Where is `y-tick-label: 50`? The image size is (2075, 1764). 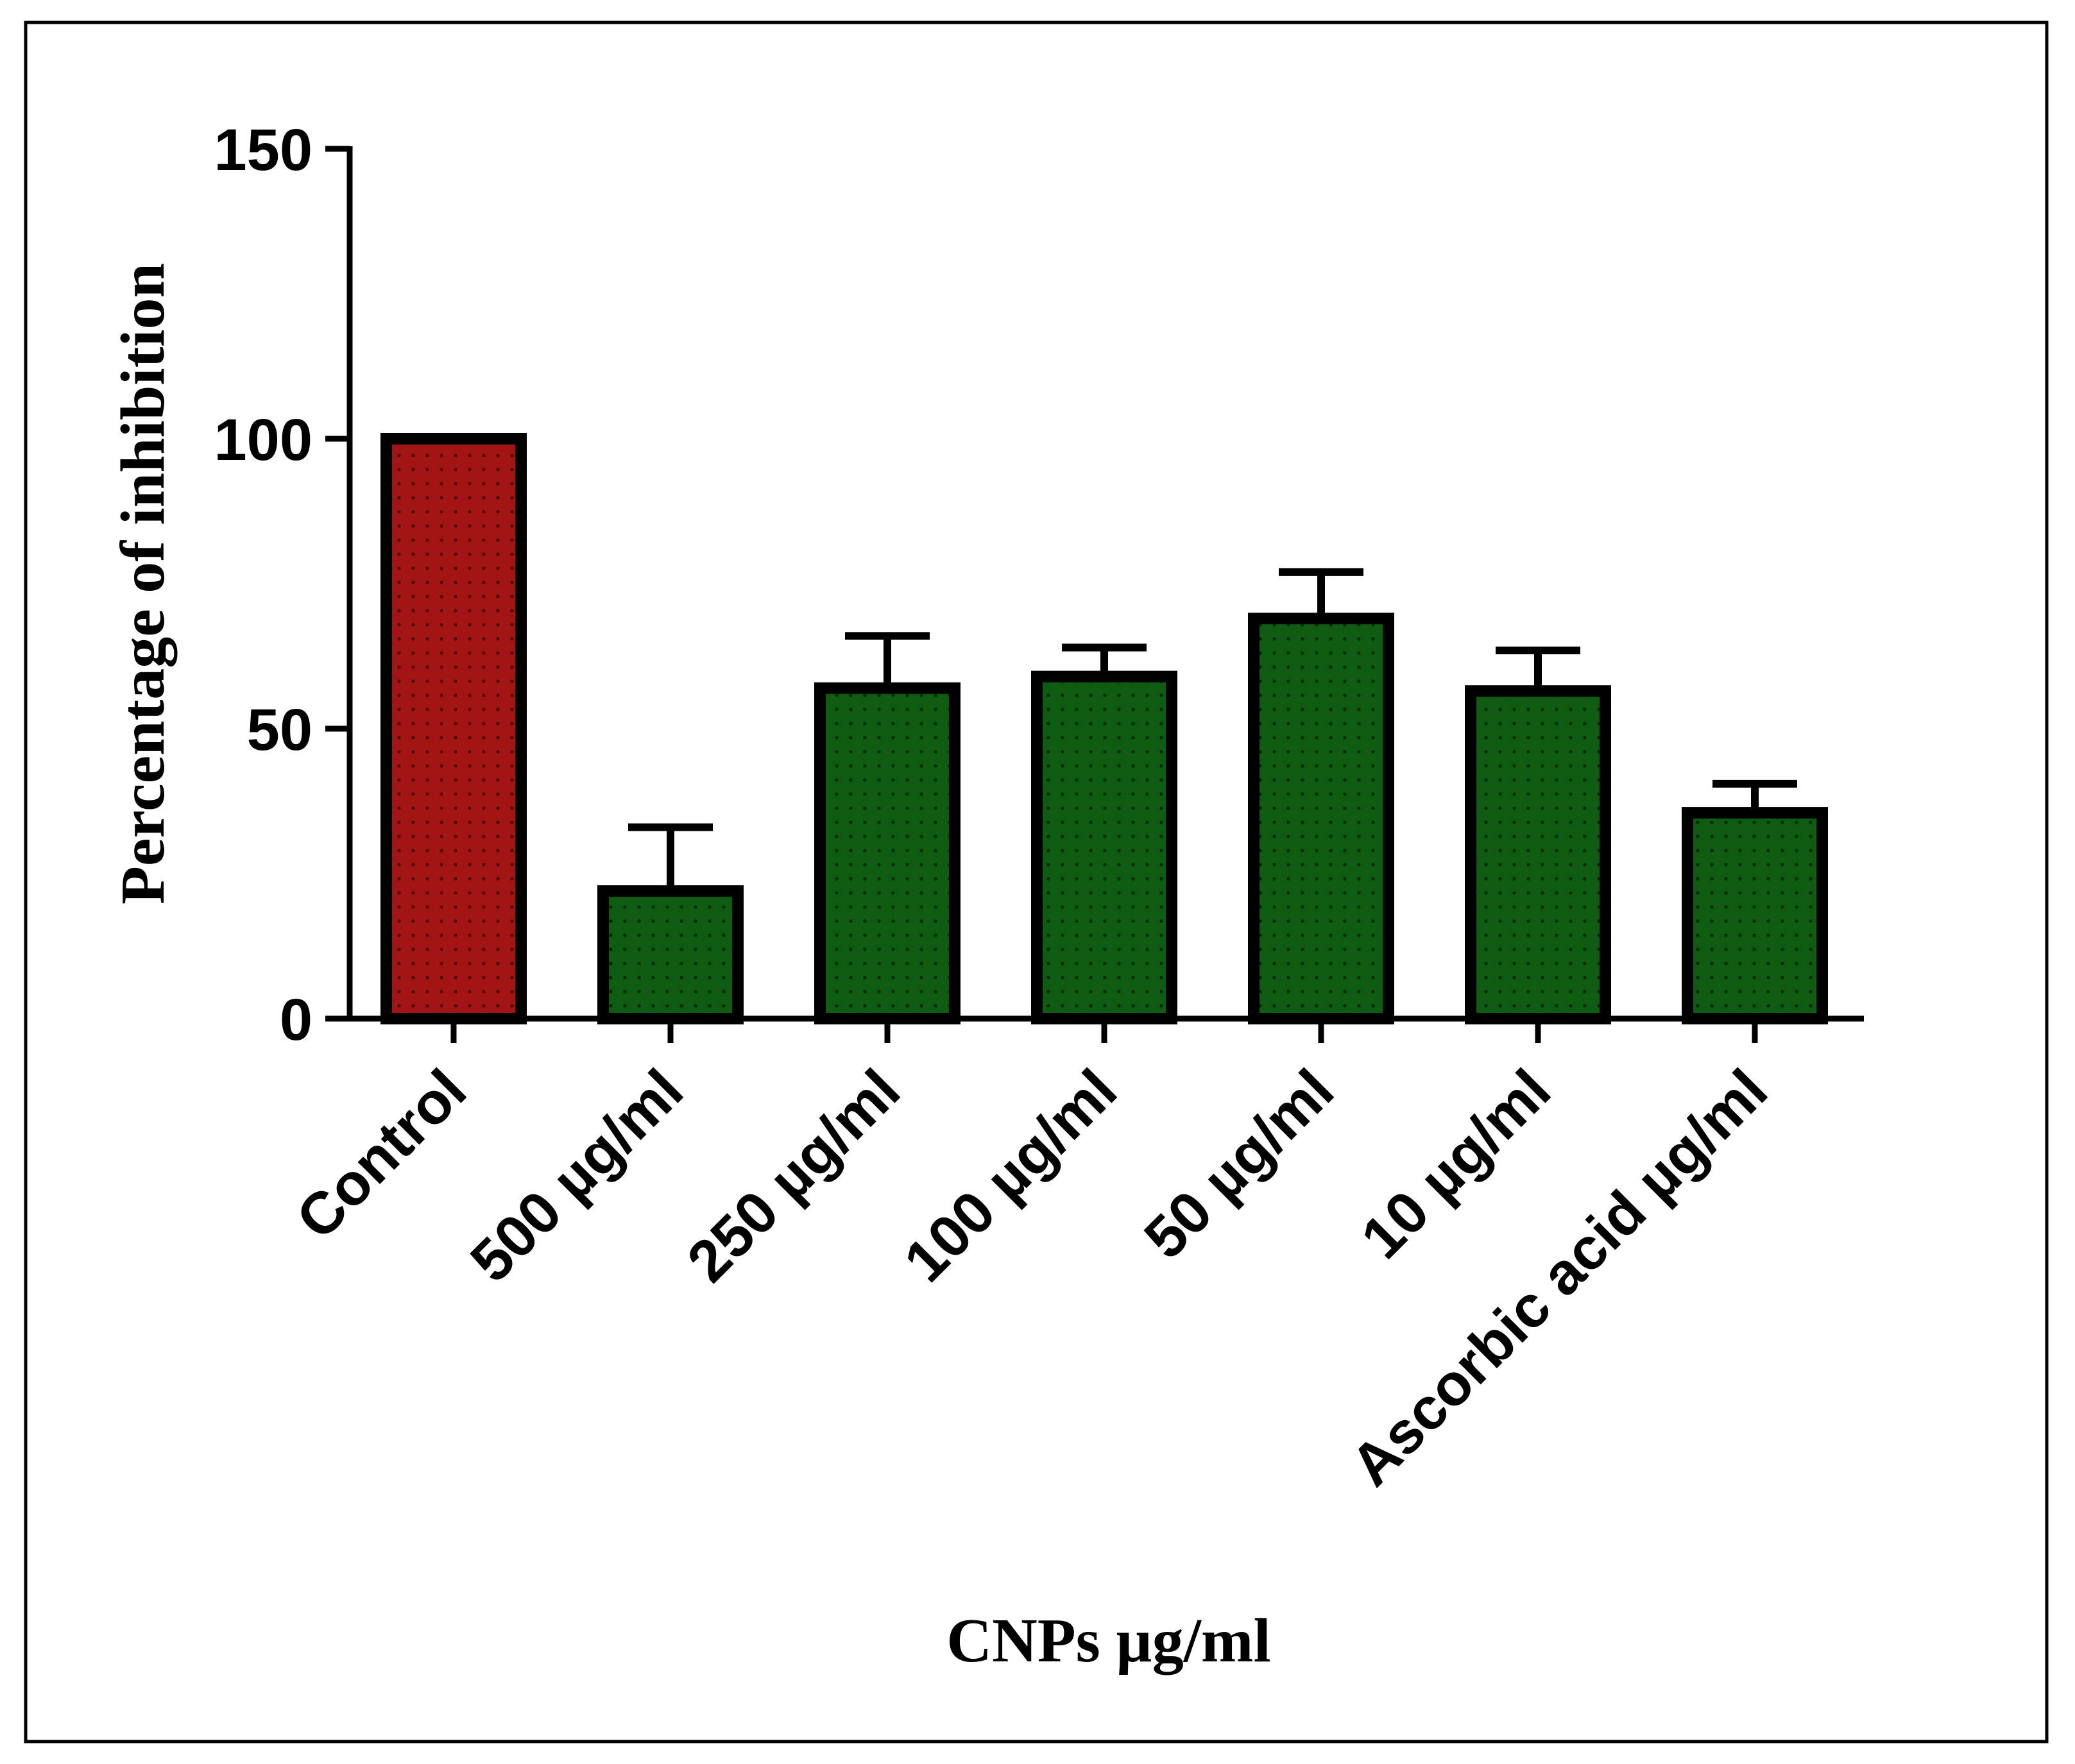 y-tick-label: 50 is located at coordinates (280, 730).